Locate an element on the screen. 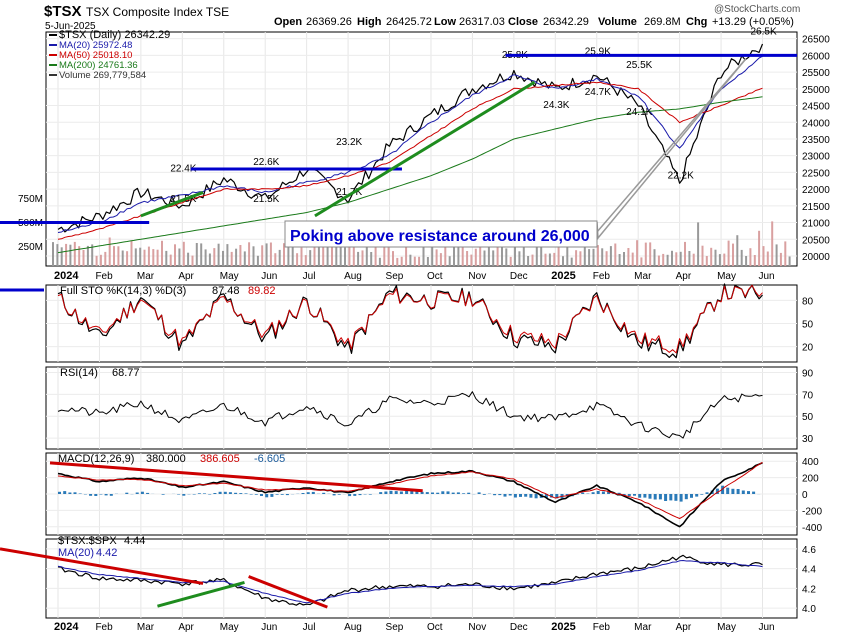 The image size is (850, 633). y-tick-label: 400 is located at coordinates (810, 462).